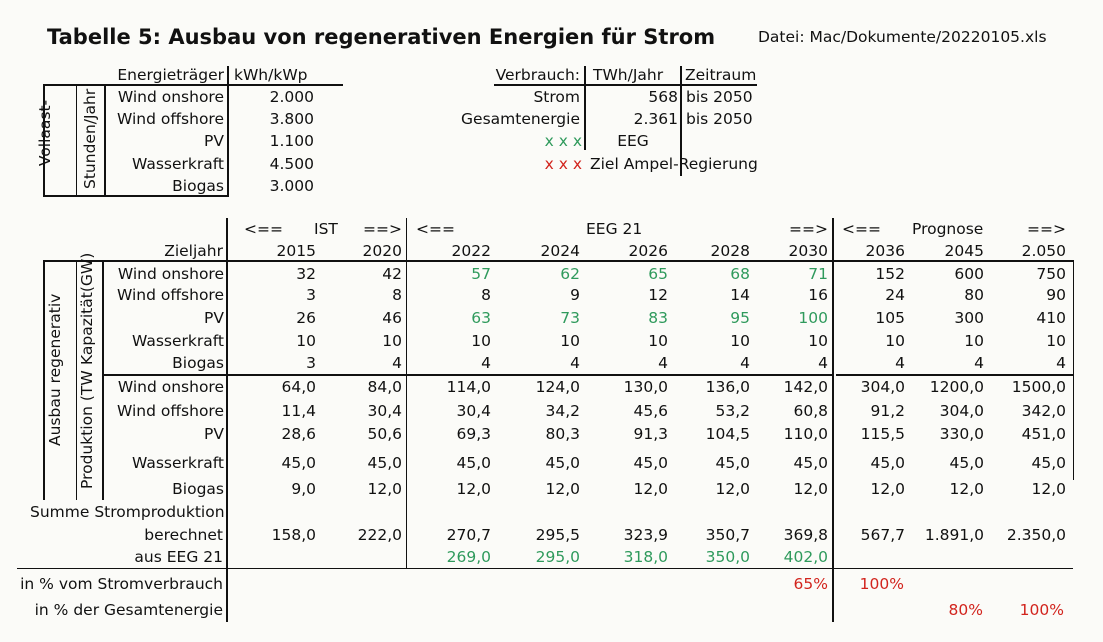 This screenshot has width=1103, height=642. What do you see at coordinates (890, 318) in the screenshot?
I see `kapazitaet-cell: 105` at bounding box center [890, 318].